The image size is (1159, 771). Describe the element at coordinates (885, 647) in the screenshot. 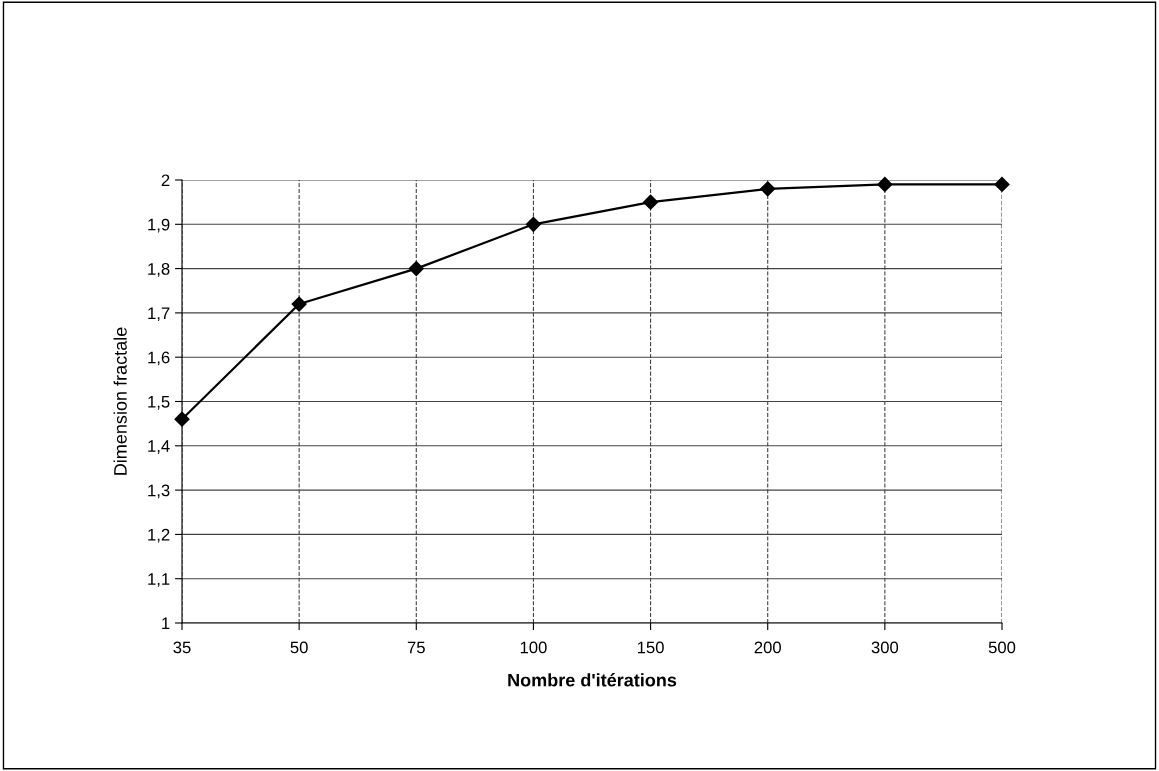

I see `x-tick-label: 300` at that location.